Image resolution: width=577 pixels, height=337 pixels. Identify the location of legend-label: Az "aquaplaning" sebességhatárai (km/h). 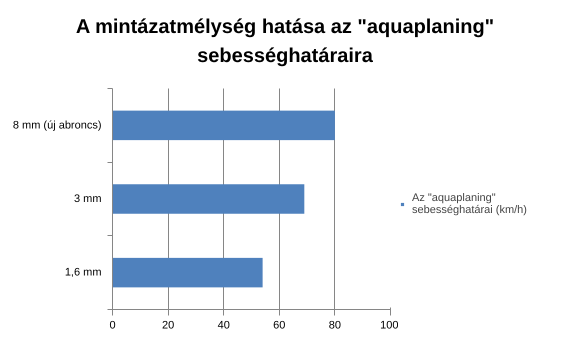
(469, 204).